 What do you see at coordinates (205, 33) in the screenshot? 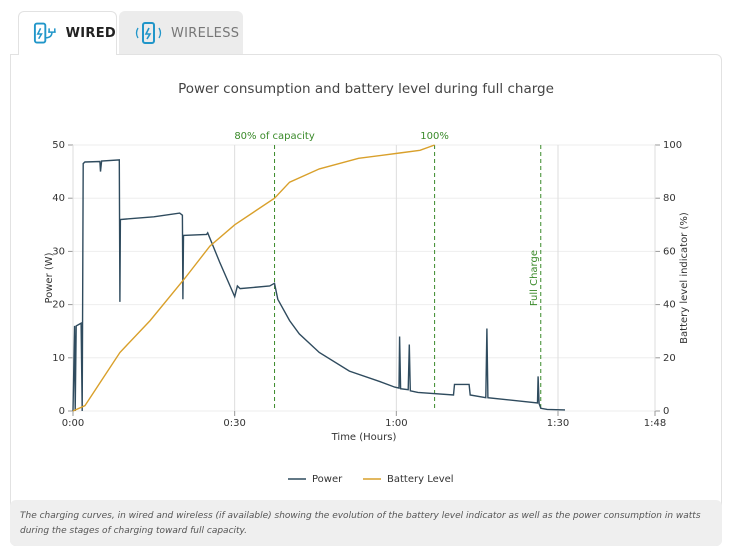
I see `tab-label: WIRELESS` at bounding box center [205, 33].